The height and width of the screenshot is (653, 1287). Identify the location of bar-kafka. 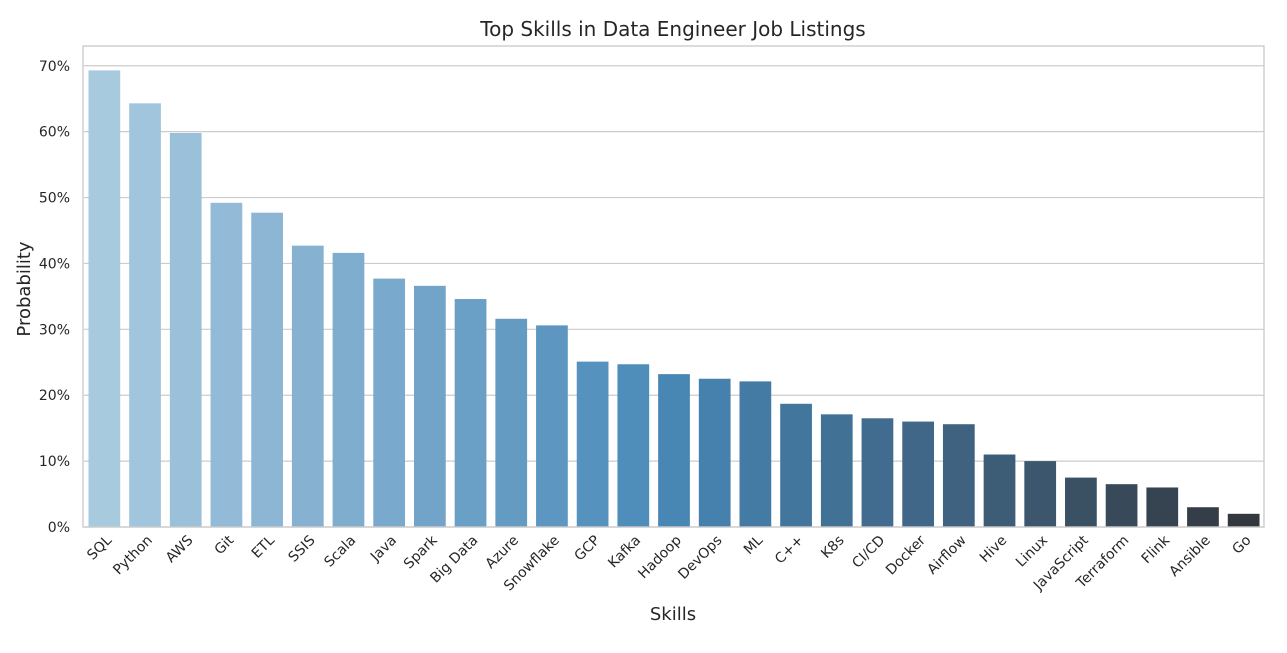
(633, 445).